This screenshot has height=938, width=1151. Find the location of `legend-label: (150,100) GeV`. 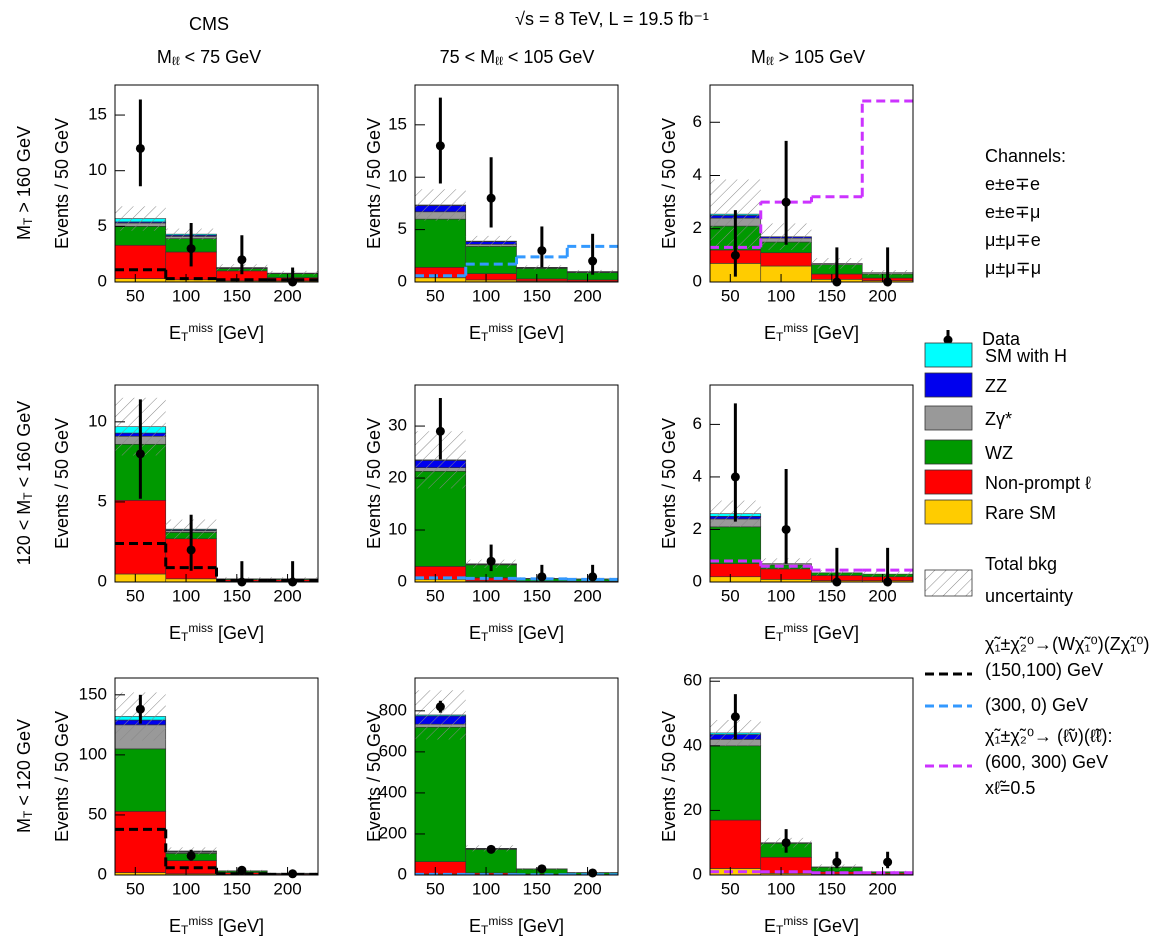

legend-label: (150,100) GeV is located at coordinates (1044, 670).